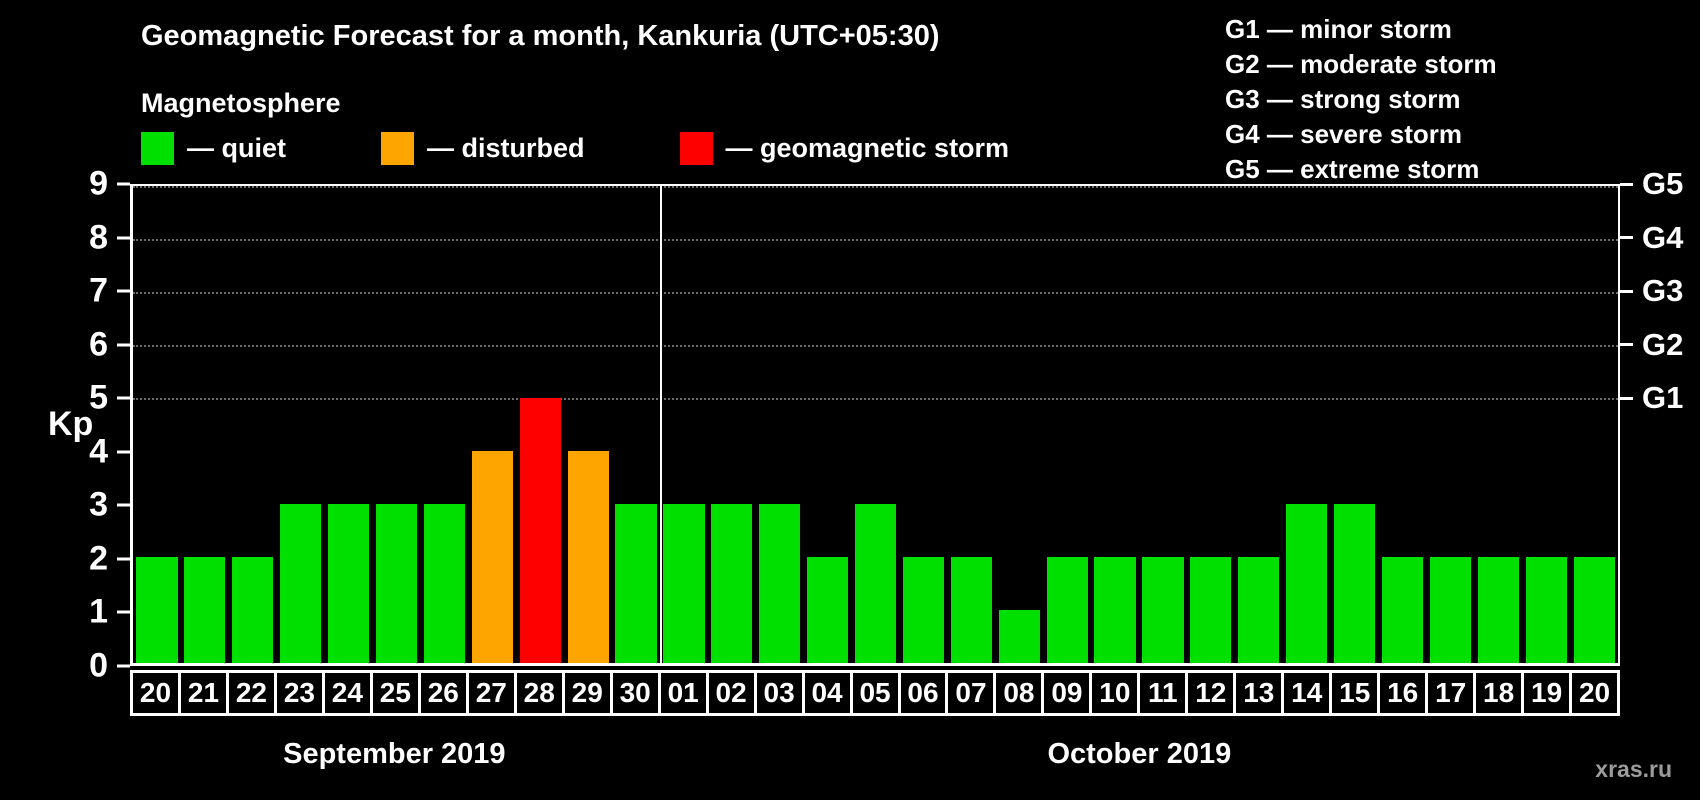 The image size is (1700, 800). What do you see at coordinates (109, 184) in the screenshot?
I see `y-tick-9: 9` at bounding box center [109, 184].